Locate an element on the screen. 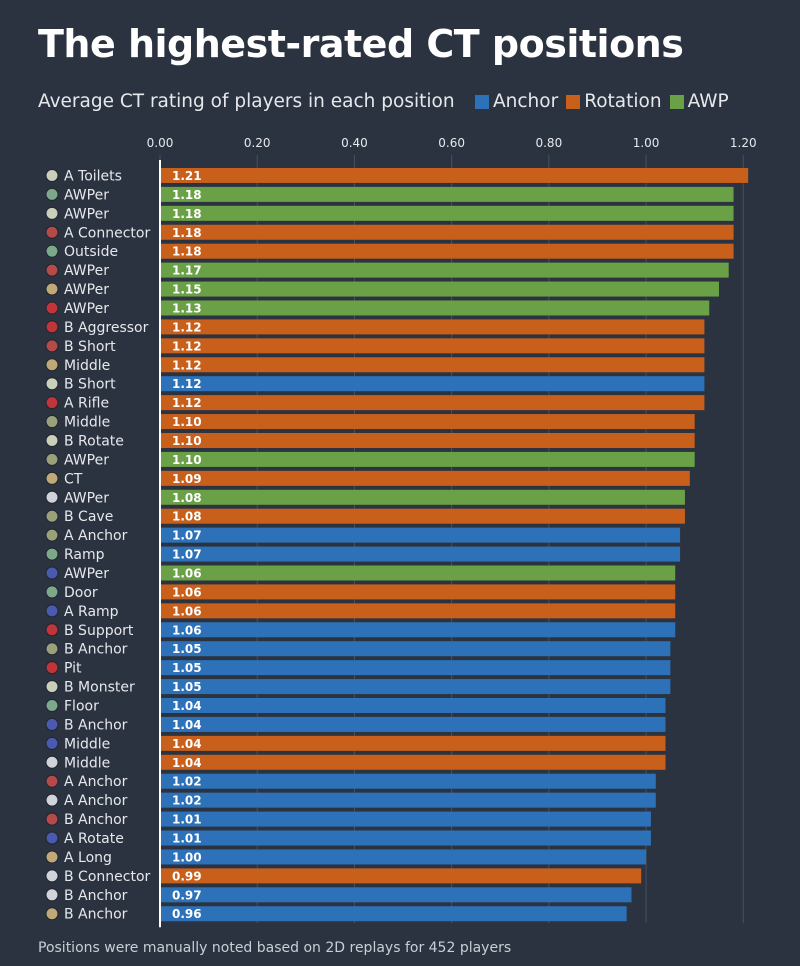 Image resolution: width=800 pixels, height=966 pixels. bar-value-label: 1.07 is located at coordinates (187, 555).